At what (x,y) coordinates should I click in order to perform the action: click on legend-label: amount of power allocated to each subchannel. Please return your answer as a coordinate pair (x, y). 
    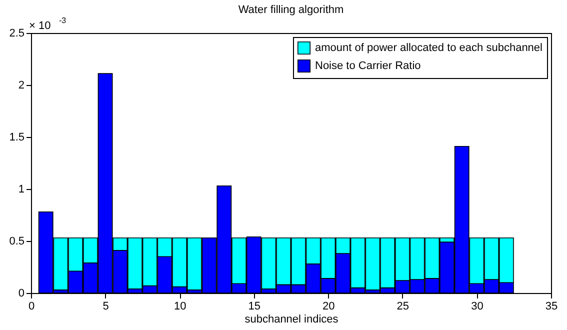
    Looking at the image, I should click on (428, 48).